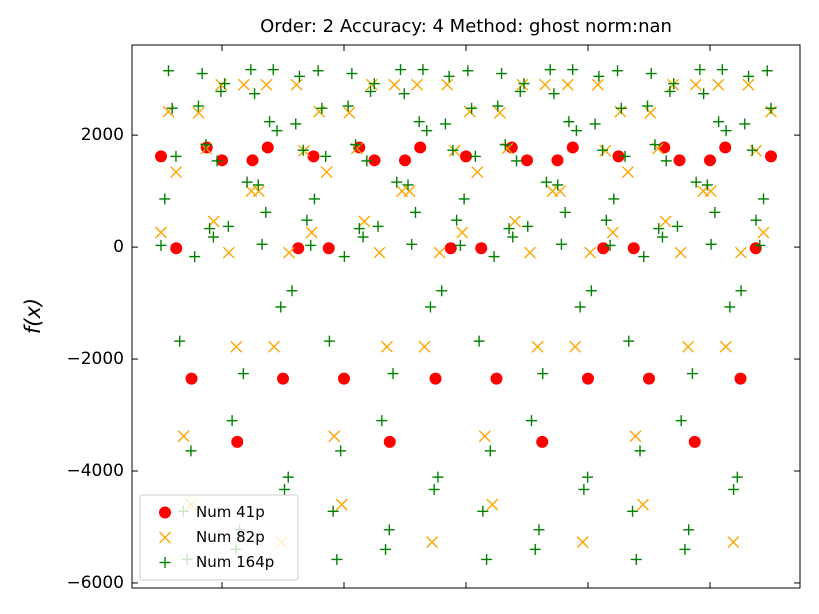  I want to click on y-tick-label: −4000, so click(95, 471).